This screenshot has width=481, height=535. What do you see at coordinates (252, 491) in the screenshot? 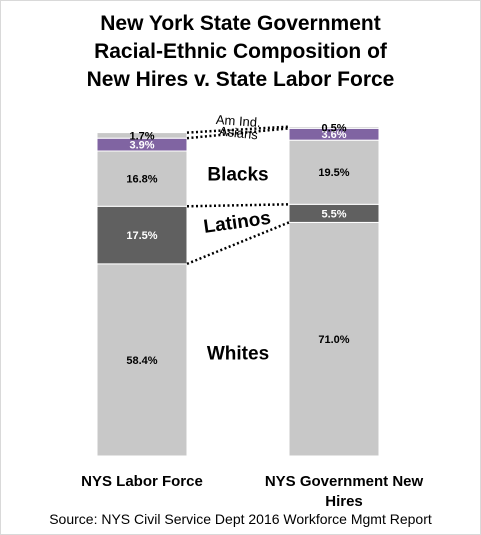
I see `category-labels-layer: NYS Labor Force NYS Government New Hires` at bounding box center [252, 491].